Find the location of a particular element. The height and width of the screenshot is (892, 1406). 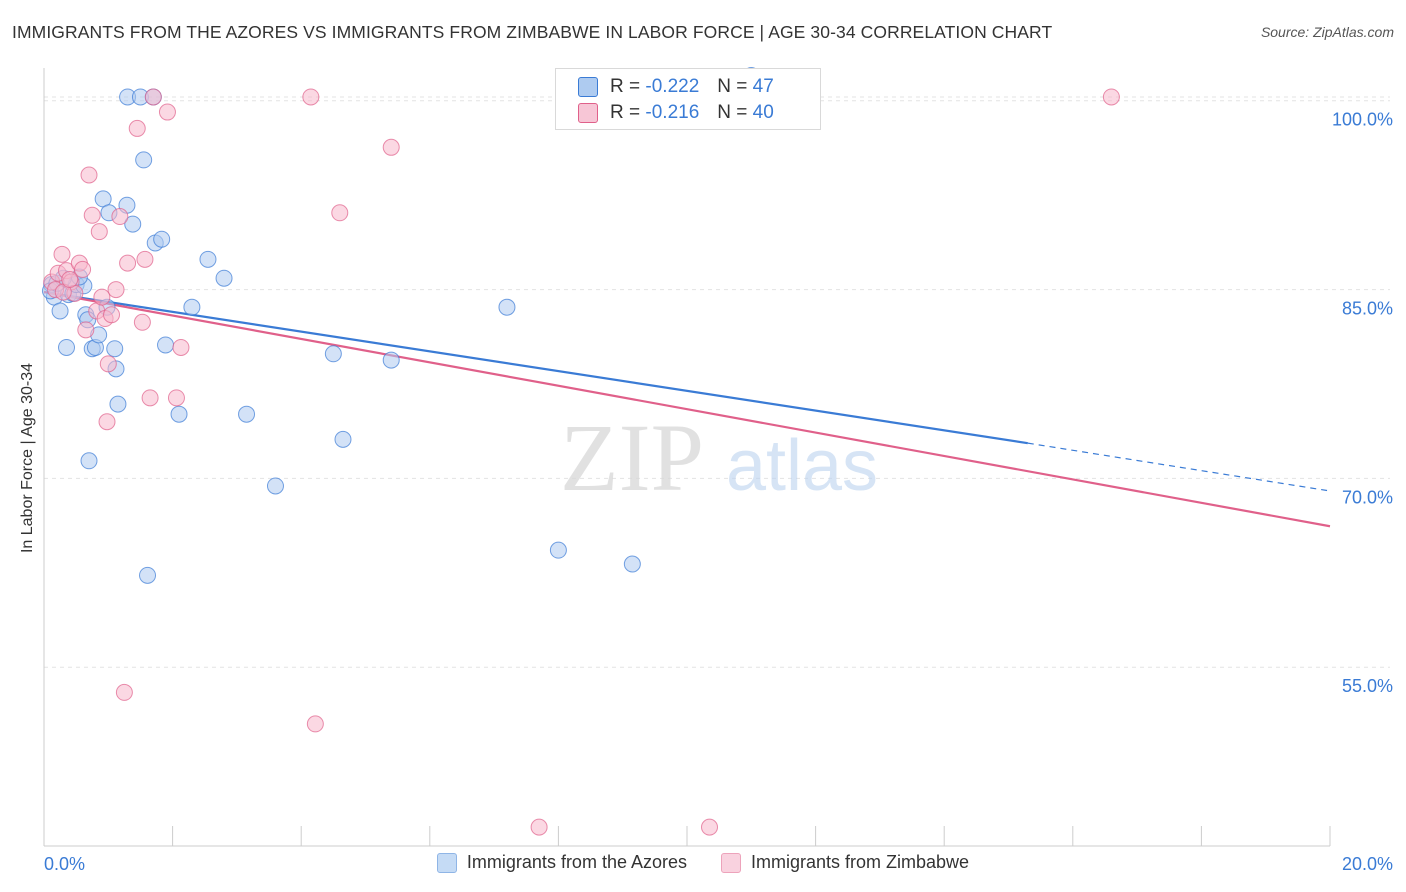

y-tick-label: 100.0% is located at coordinates (1362, 120).